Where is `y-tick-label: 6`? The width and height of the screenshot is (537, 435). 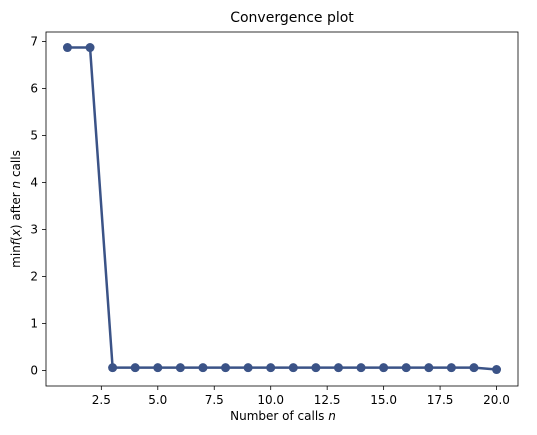 y-tick-label: 6 is located at coordinates (34, 88).